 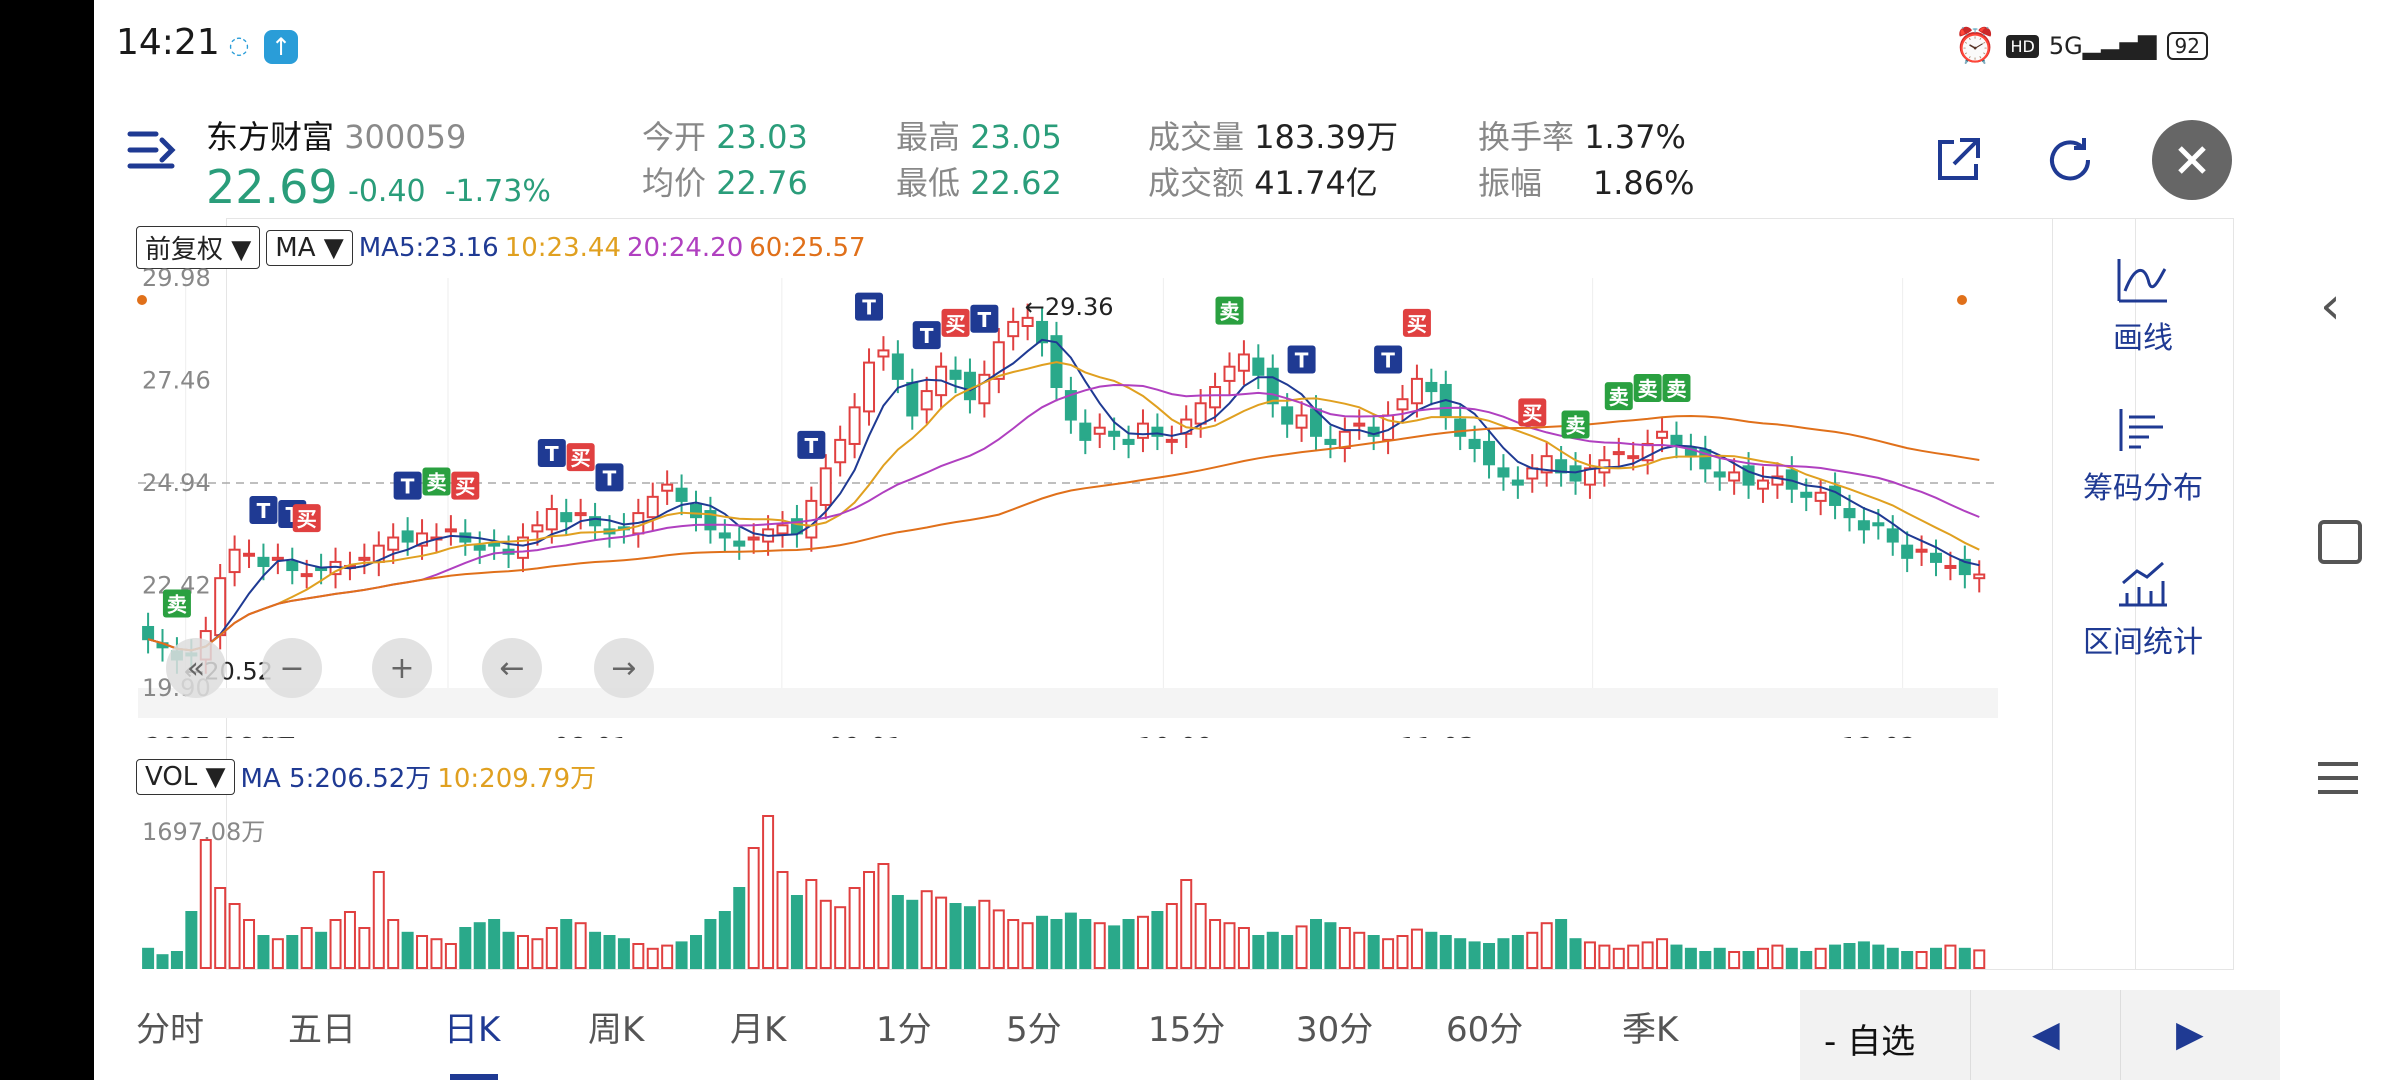 I want to click on tab-0: 分时, so click(x=170, y=1030).